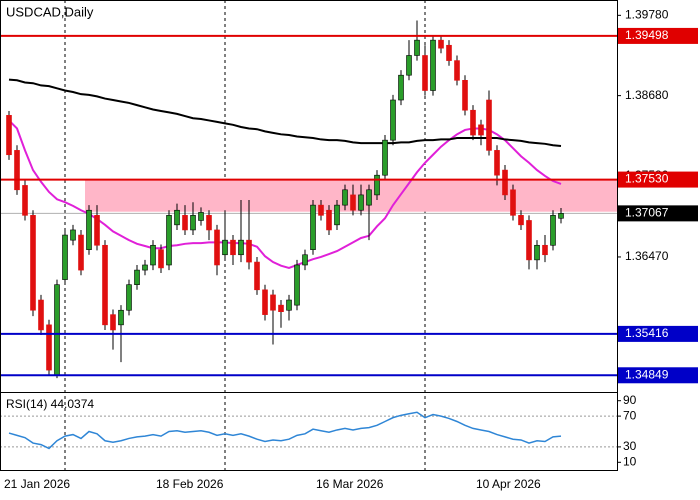 The width and height of the screenshot is (700, 500). I want to click on current-price-box, so click(658, 213).